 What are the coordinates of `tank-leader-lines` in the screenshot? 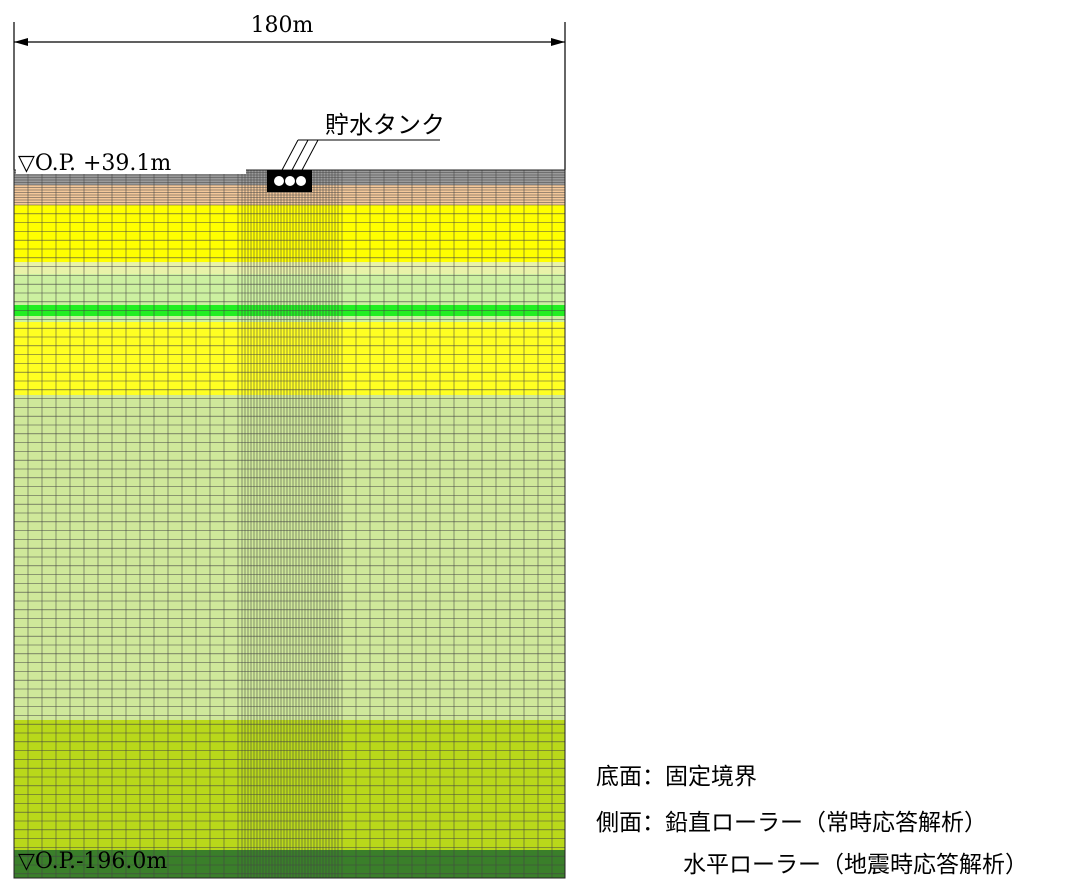 It's located at (360, 156).